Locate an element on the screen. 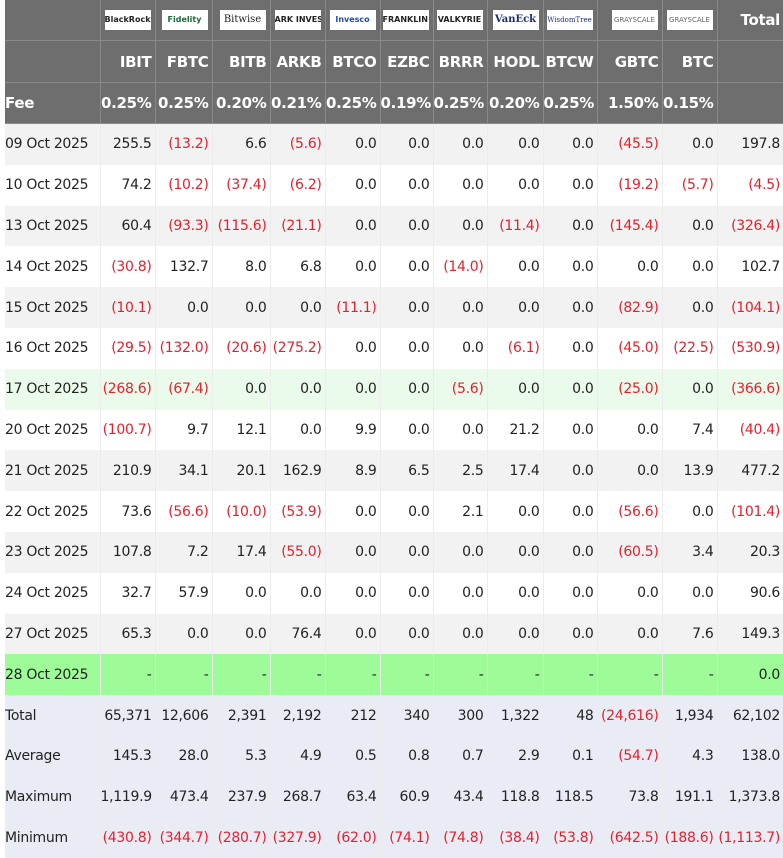 The height and width of the screenshot is (858, 783). flow-value: (21.1) is located at coordinates (298, 226).